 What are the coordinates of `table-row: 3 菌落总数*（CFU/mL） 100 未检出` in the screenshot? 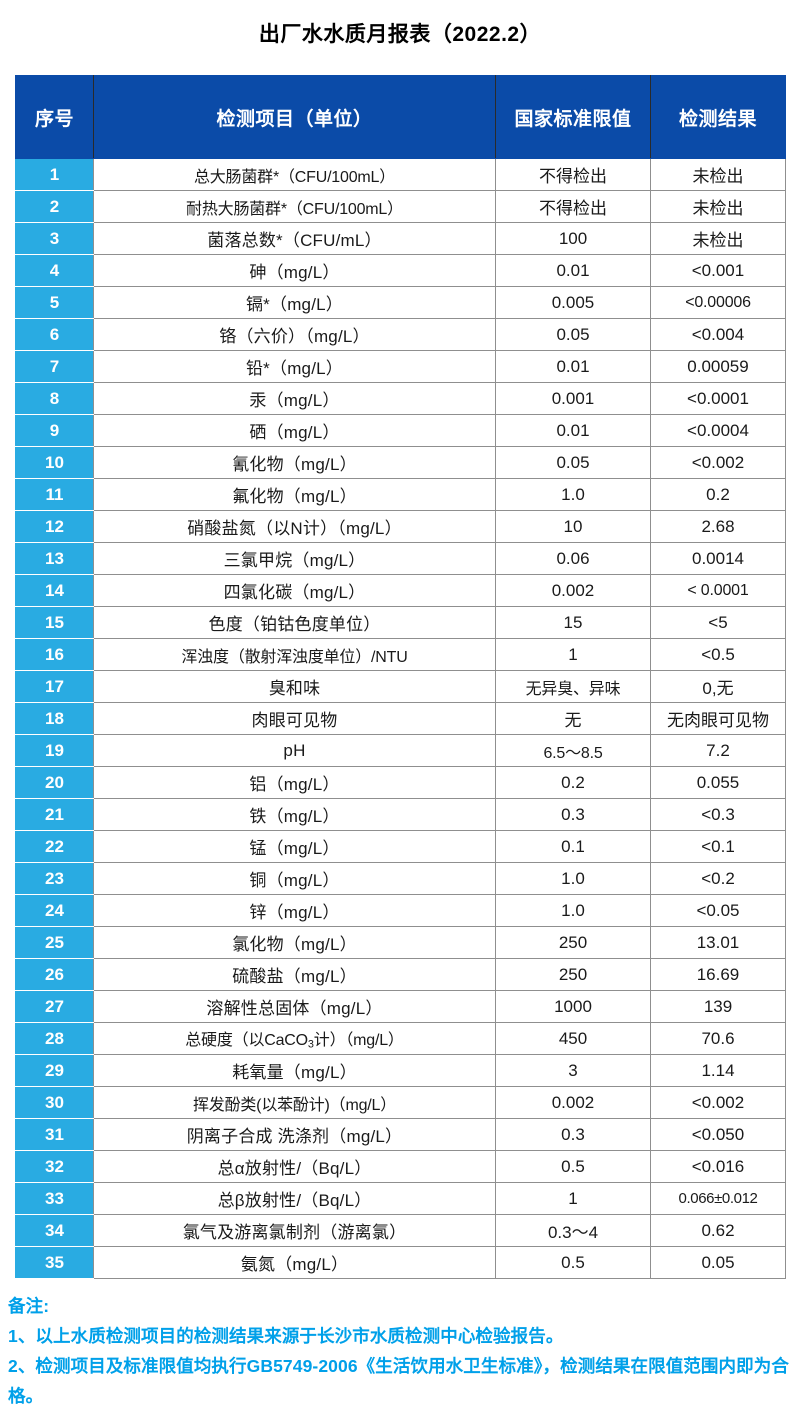 It's located at (400, 238).